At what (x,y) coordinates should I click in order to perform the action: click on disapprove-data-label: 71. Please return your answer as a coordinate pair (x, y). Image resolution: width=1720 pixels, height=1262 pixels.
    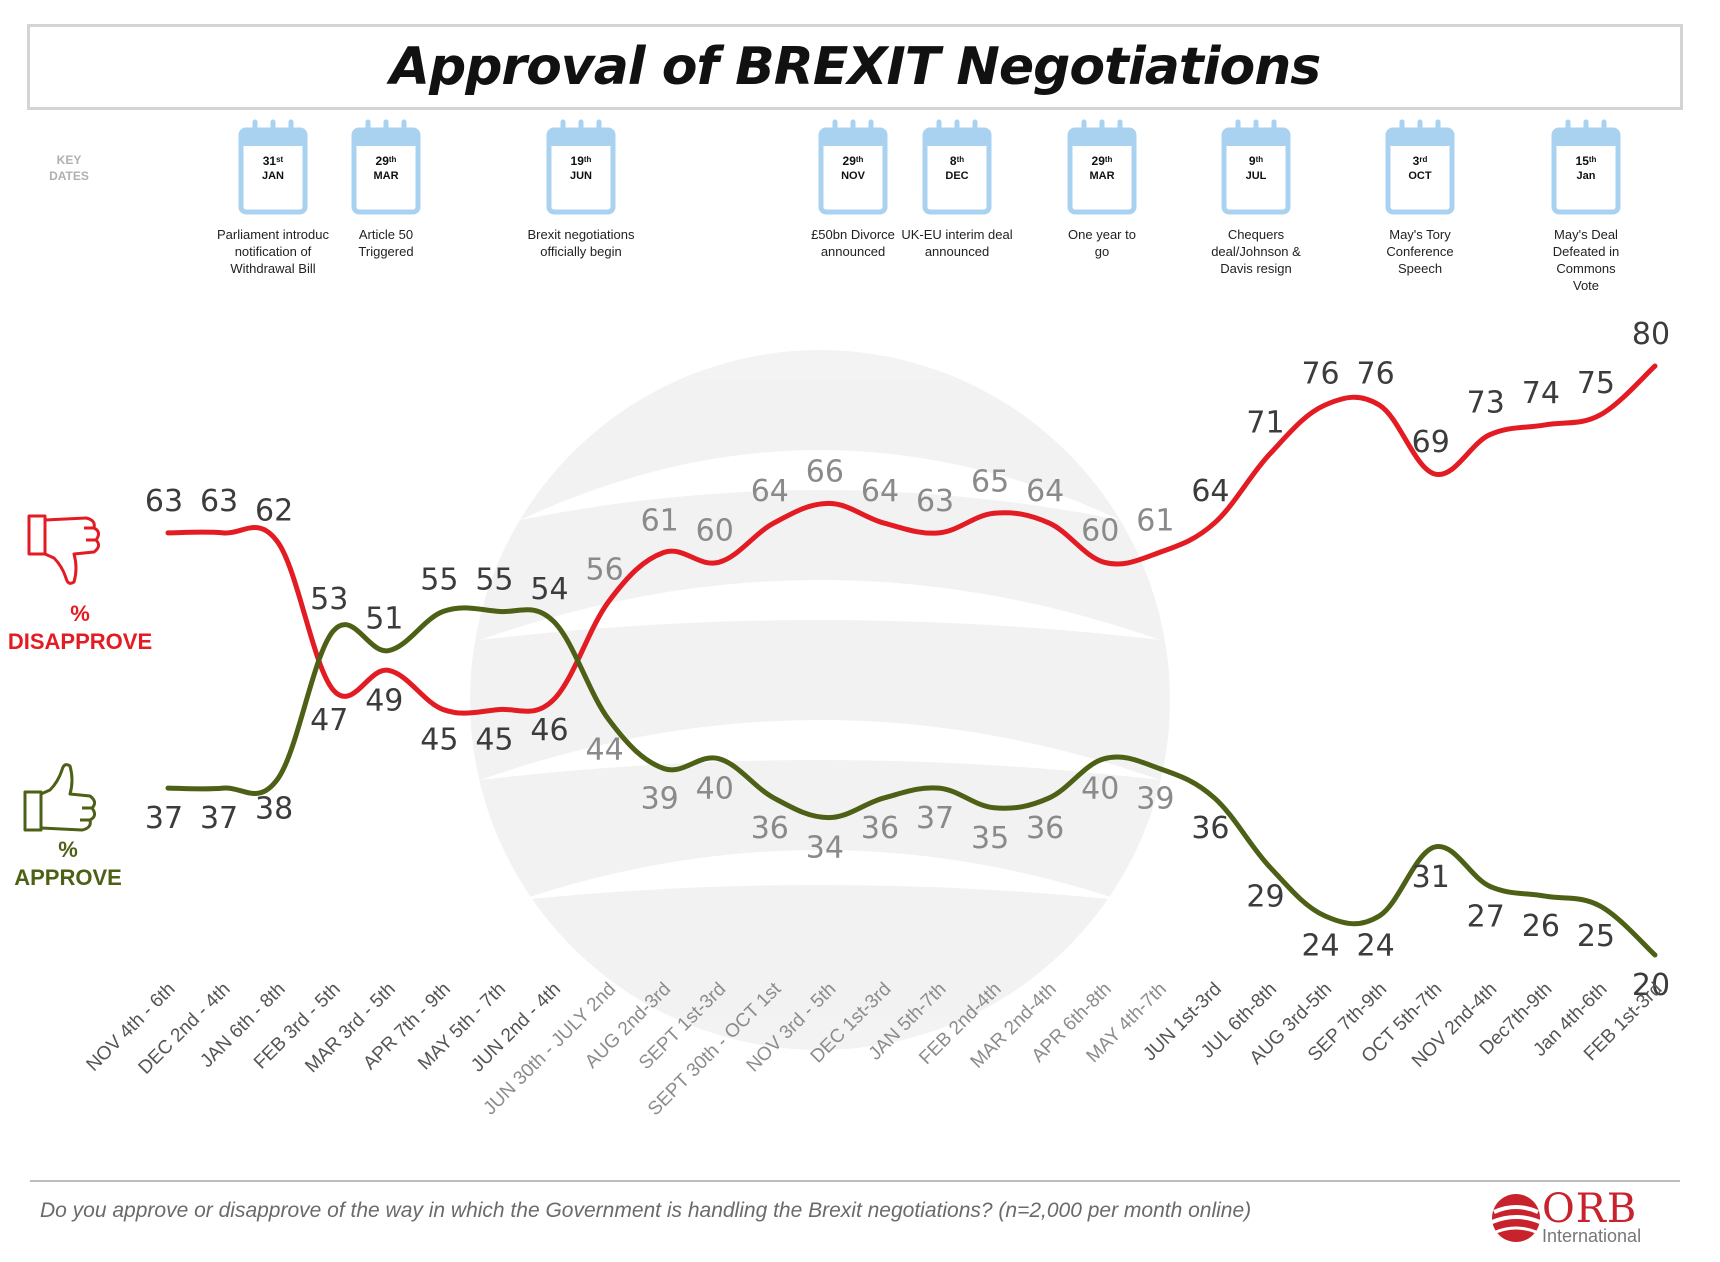
    Looking at the image, I should click on (1265, 422).